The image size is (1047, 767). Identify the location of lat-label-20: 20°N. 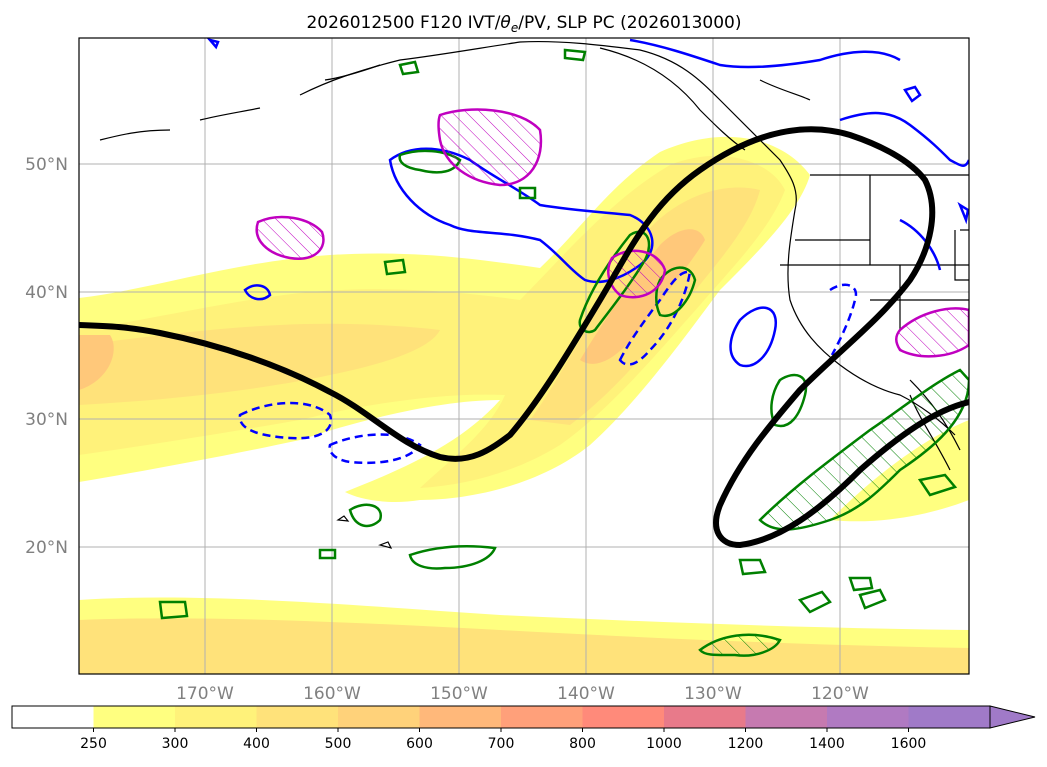
(46, 548).